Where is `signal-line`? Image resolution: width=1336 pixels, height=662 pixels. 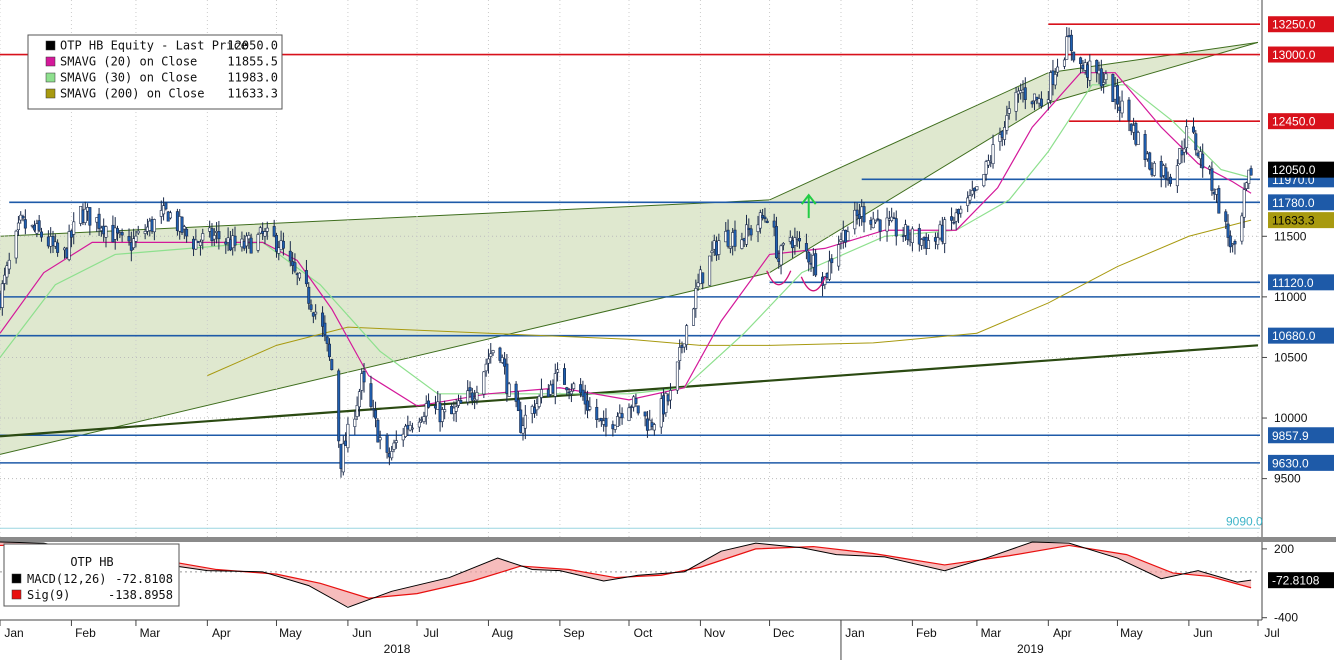
signal-line is located at coordinates (626, 571).